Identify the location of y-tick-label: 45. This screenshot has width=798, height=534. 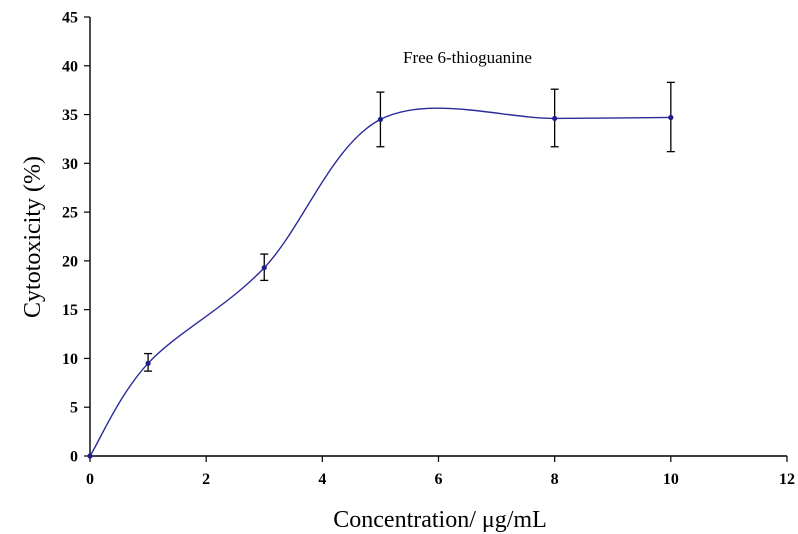
(70, 18).